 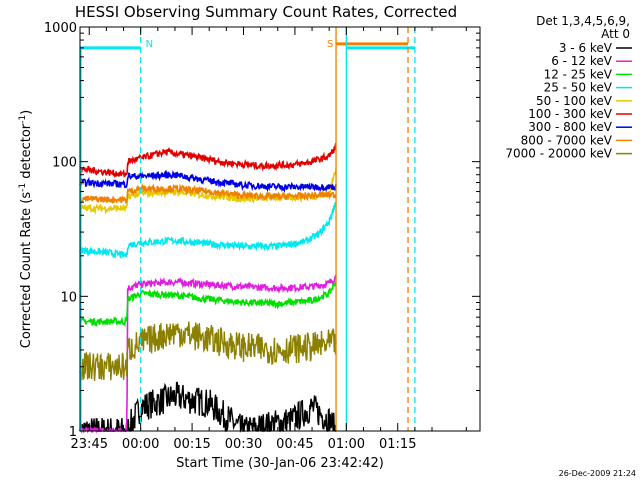 I want to click on legend-entry-label: 6 - 12 keV, so click(x=582, y=61).